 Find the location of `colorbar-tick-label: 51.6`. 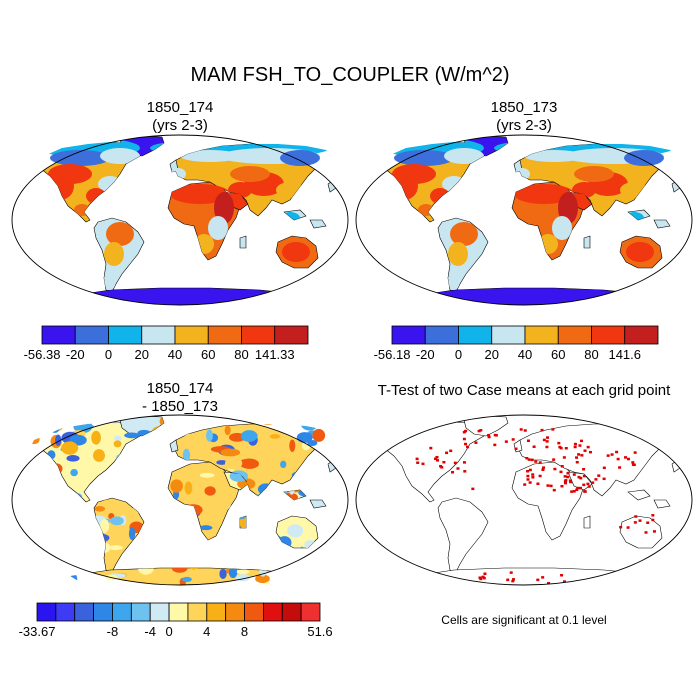

colorbar-tick-label: 51.6 is located at coordinates (320, 631).